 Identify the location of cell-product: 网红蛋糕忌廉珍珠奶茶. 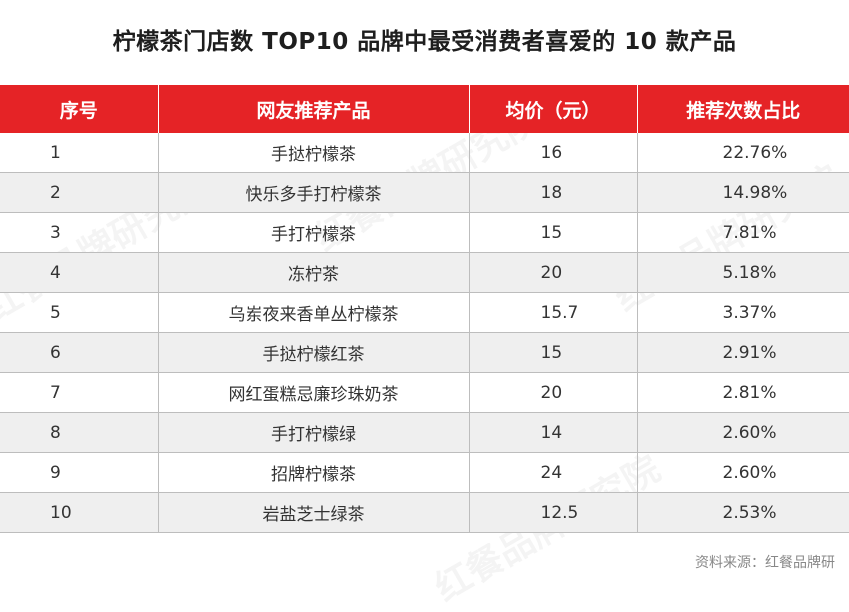
(314, 392).